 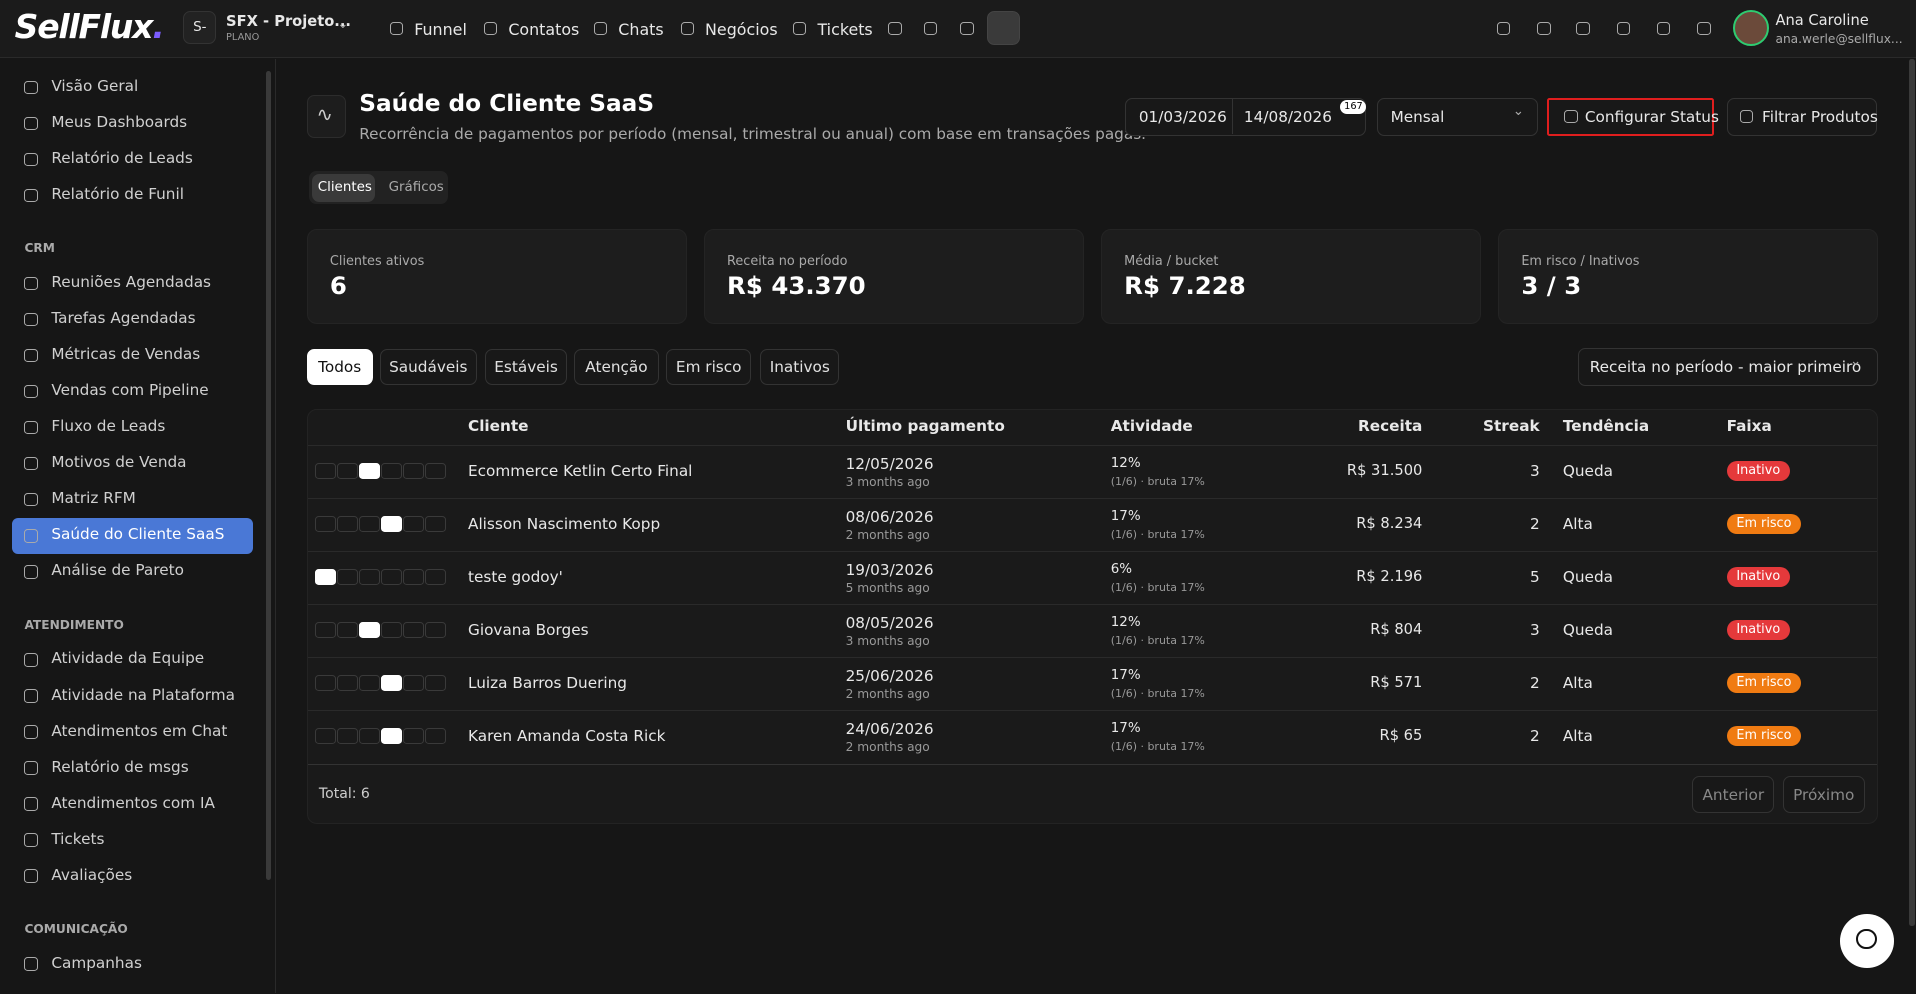 What do you see at coordinates (440, 29) in the screenshot?
I see `nav-item: Funnel` at bounding box center [440, 29].